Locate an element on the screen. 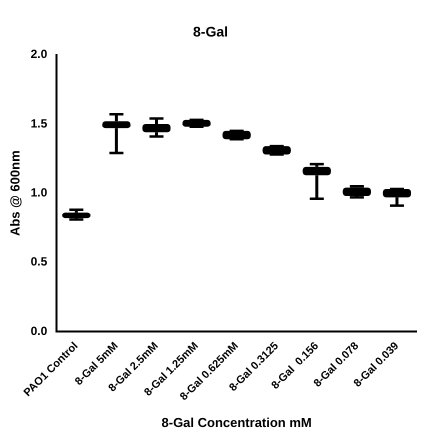 The width and height of the screenshot is (425, 439). y-tick-label: 1.5 is located at coordinates (39, 123).